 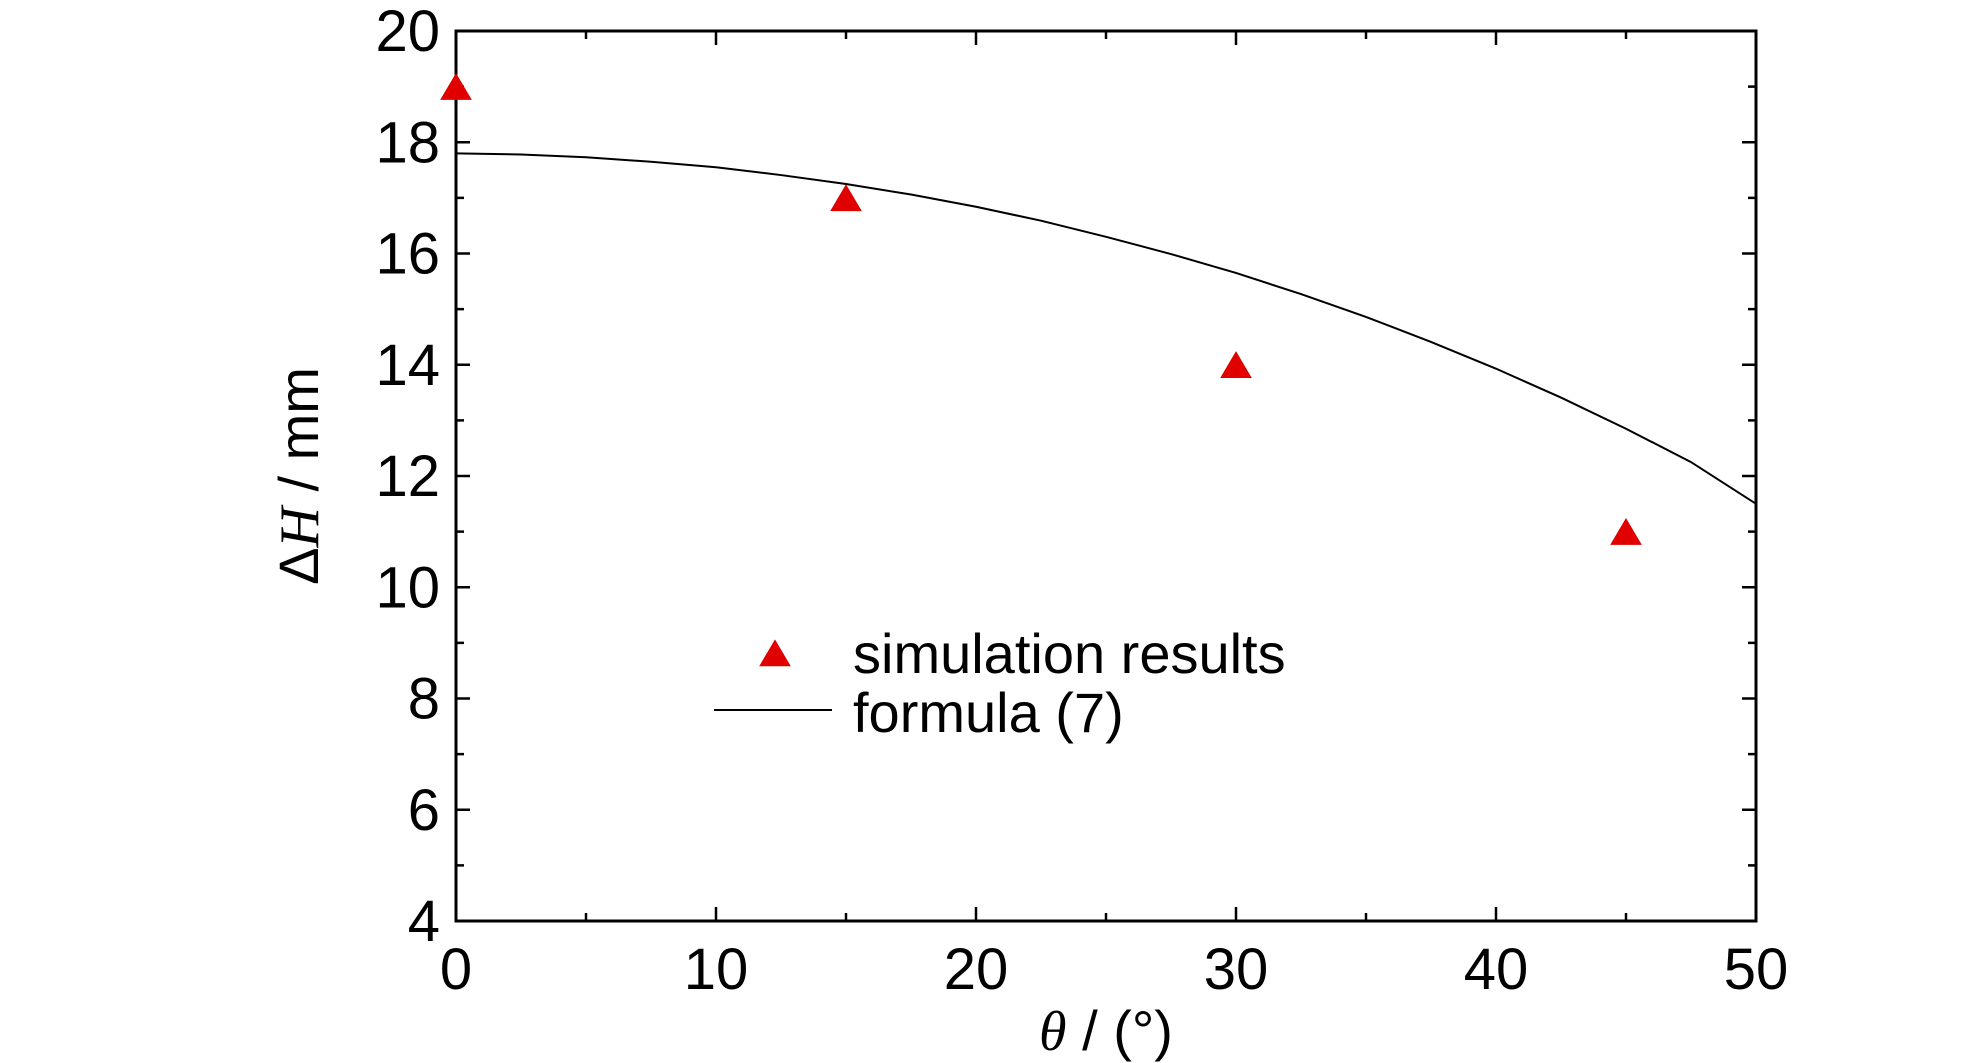 What do you see at coordinates (1114, 969) in the screenshot?
I see `x-tick-labels: 0 10 20 30 40 50` at bounding box center [1114, 969].